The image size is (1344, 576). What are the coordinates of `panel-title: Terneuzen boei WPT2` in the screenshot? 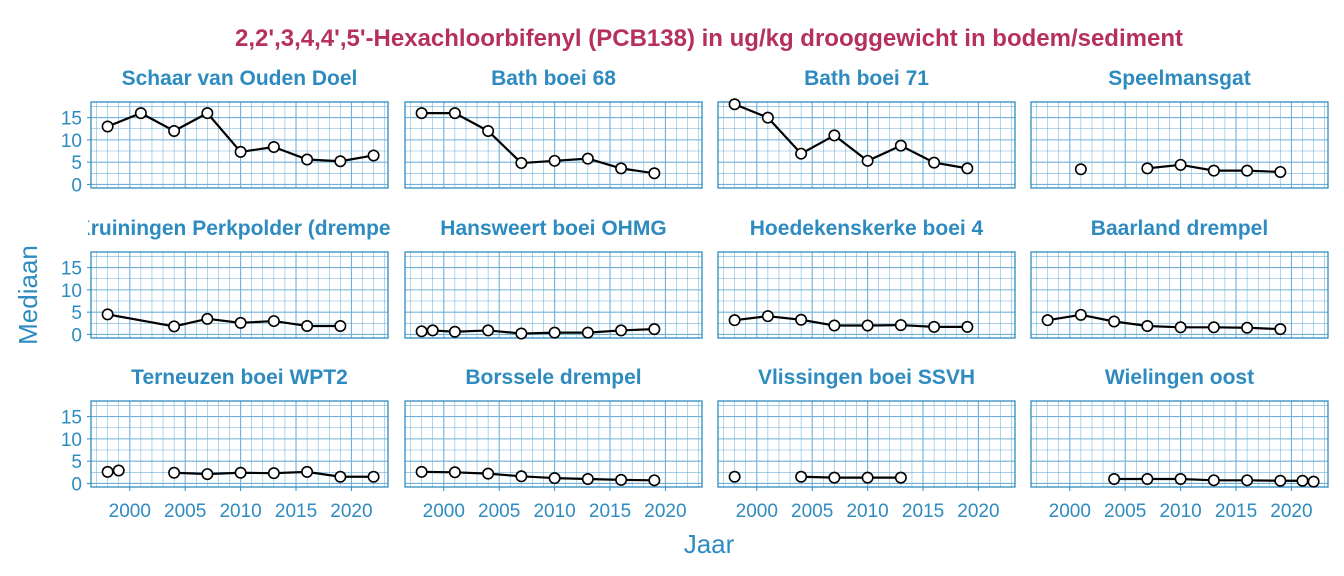 It's located at (239, 377).